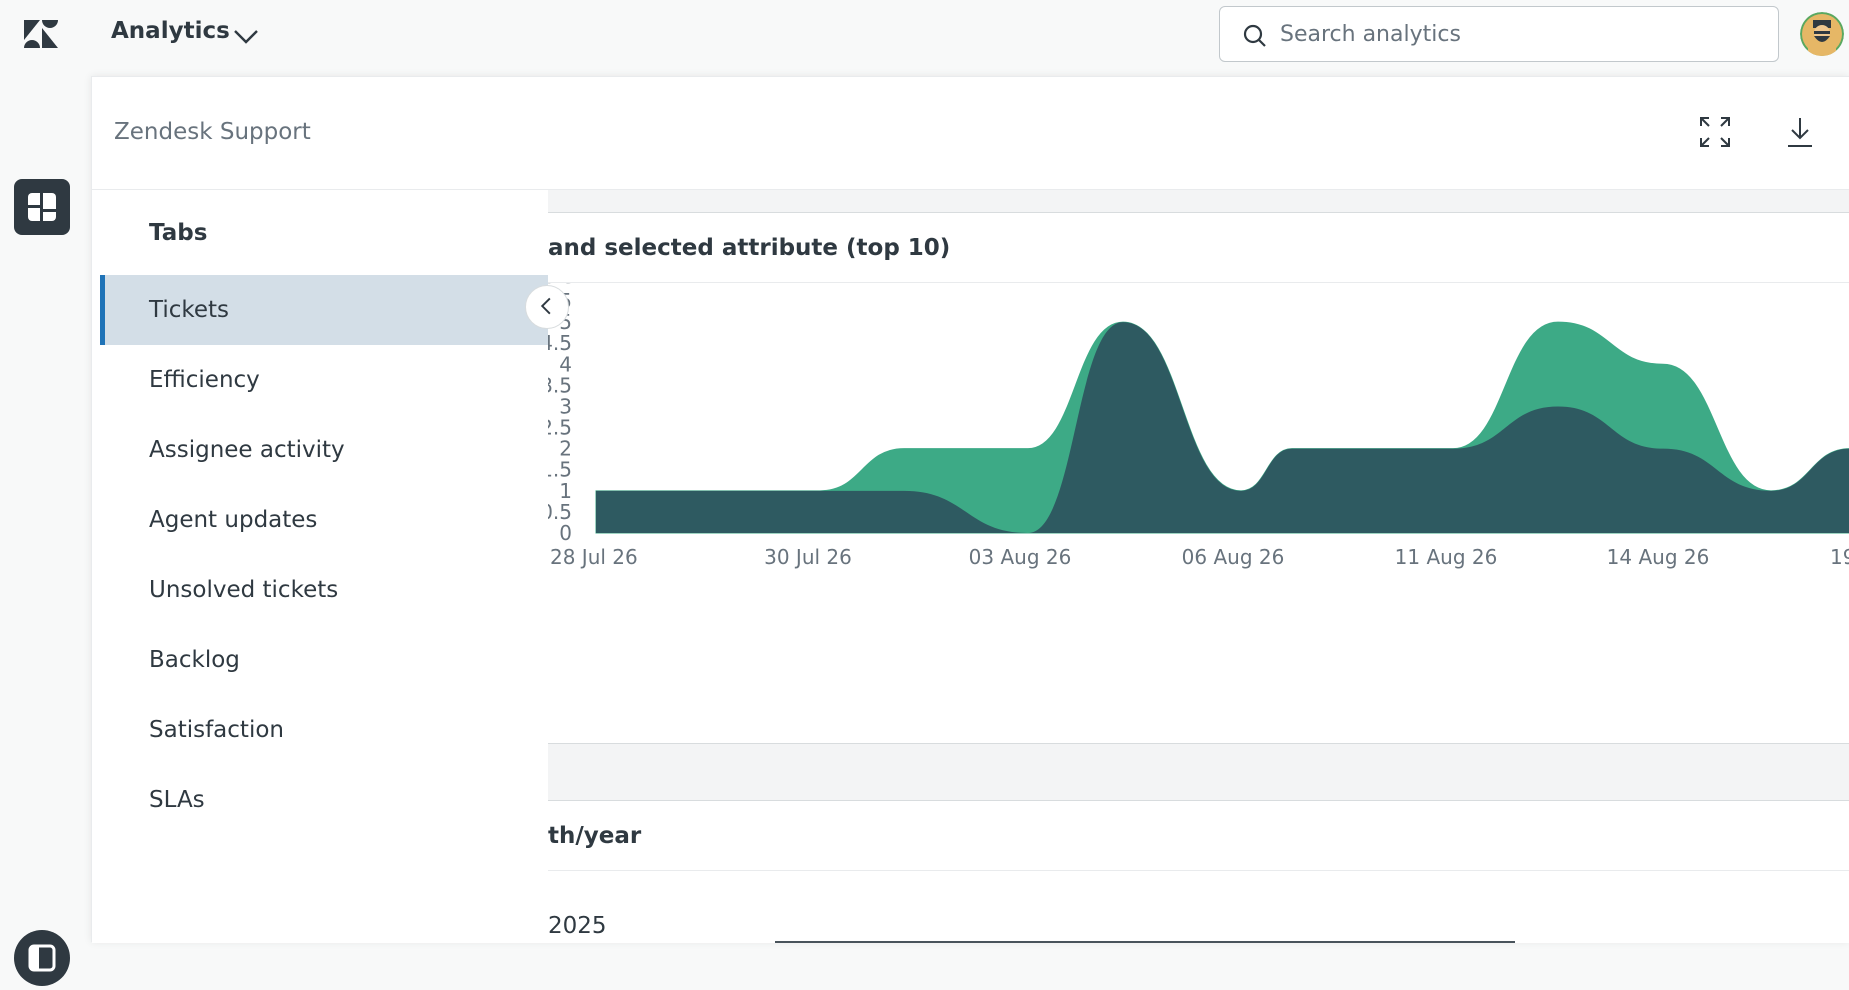 The width and height of the screenshot is (1849, 990). I want to click on y-tick-label: 4.5, so click(560, 343).